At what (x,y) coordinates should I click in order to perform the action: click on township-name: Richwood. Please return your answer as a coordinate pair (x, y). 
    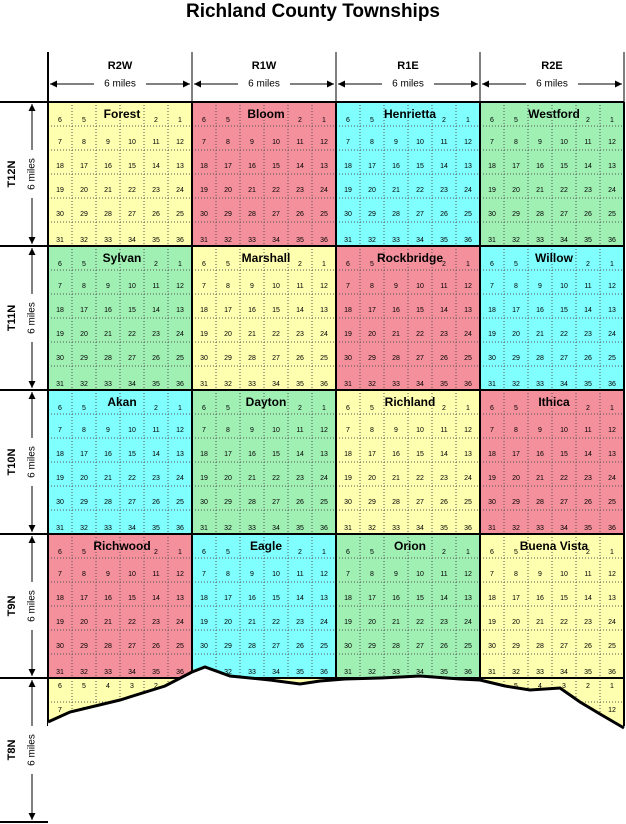
    Looking at the image, I should click on (121, 546).